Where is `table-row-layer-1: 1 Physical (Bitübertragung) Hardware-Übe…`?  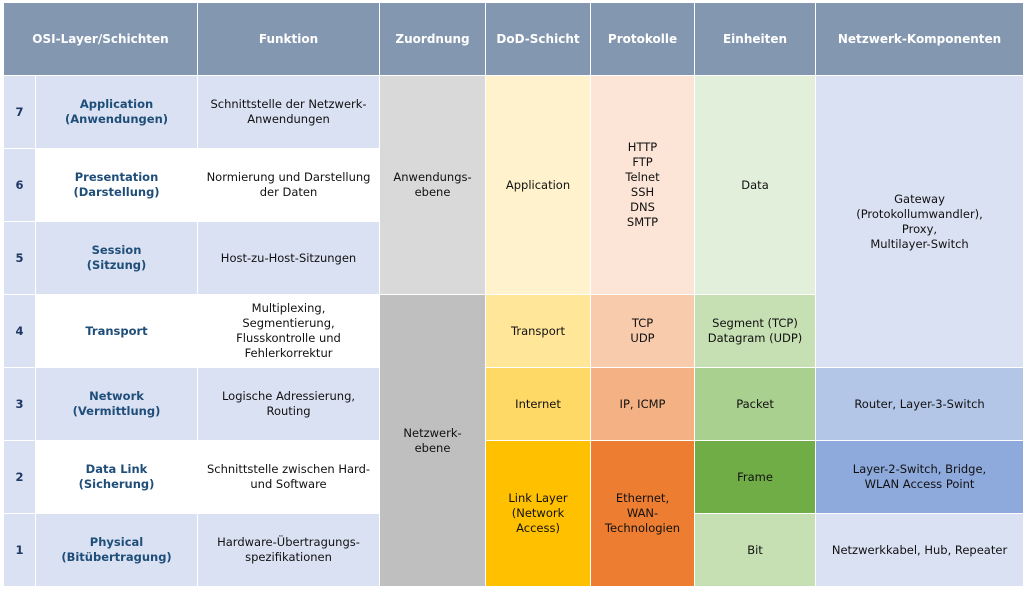
table-row-layer-1: 1 Physical (Bitübertragung) Hardware-Übe… is located at coordinates (513, 550).